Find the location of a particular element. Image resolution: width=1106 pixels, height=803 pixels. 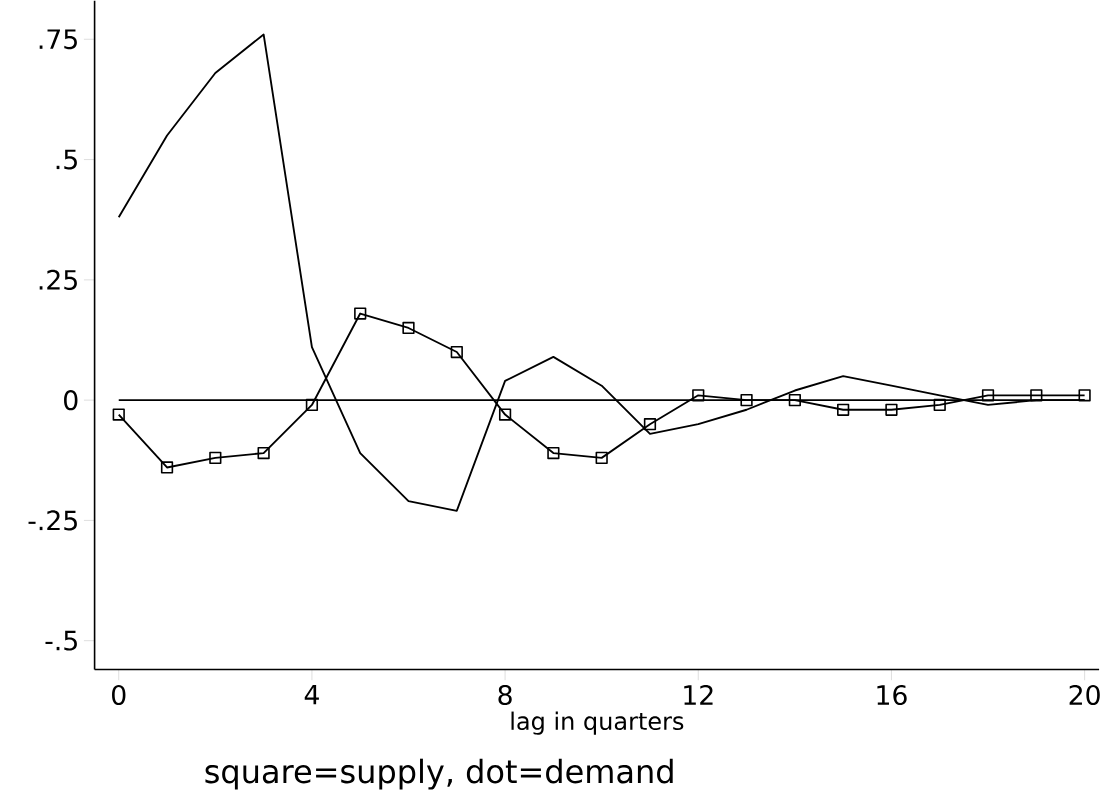

x-tick-label: 4 is located at coordinates (311, 694).